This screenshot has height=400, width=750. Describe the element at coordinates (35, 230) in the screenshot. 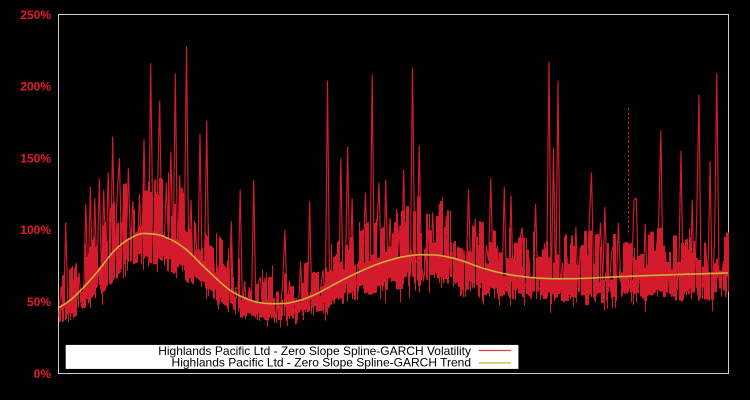

I see `svg-text: 100%` at that location.